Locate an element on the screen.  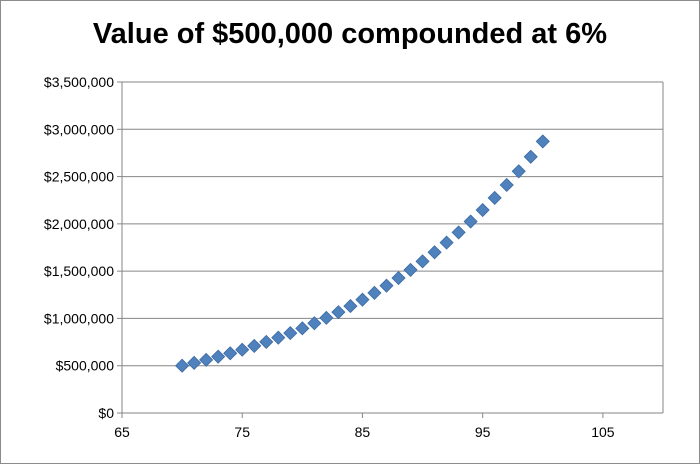
x-tick-label: 85 is located at coordinates (363, 432).